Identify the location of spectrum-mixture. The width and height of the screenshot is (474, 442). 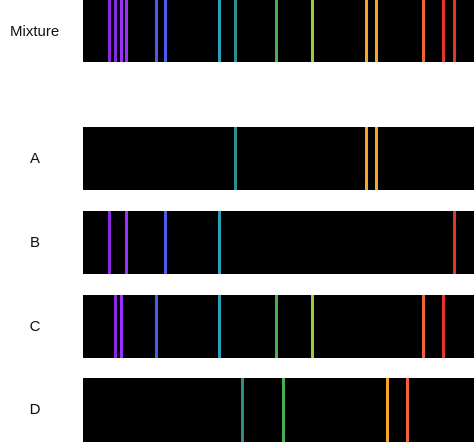
(278, 31).